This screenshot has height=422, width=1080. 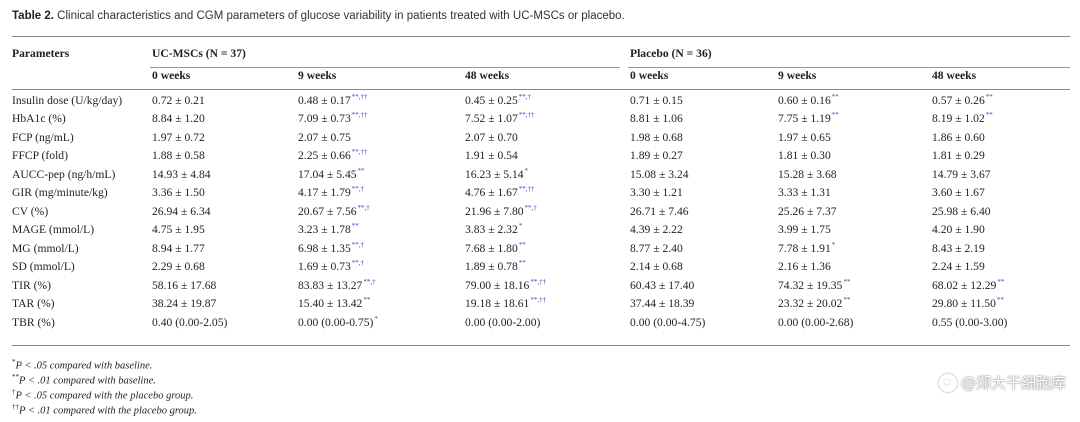 What do you see at coordinates (855, 119) in the screenshot?
I see `table-cell: 7.75 ± 1.19**` at bounding box center [855, 119].